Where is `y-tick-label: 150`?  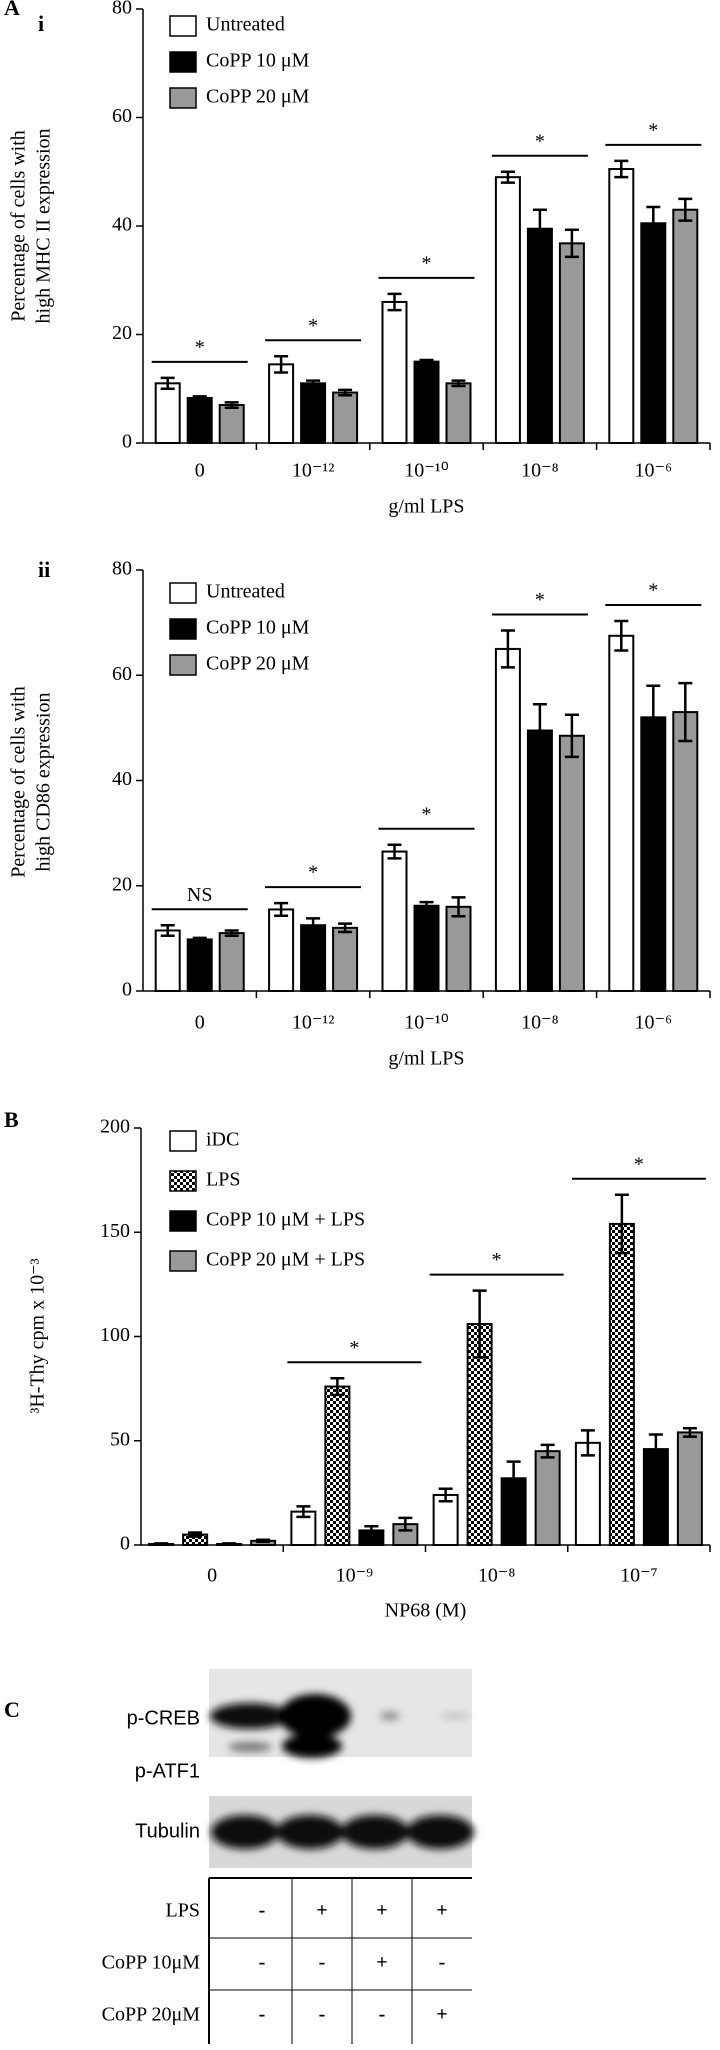 y-tick-label: 150 is located at coordinates (115, 1231).